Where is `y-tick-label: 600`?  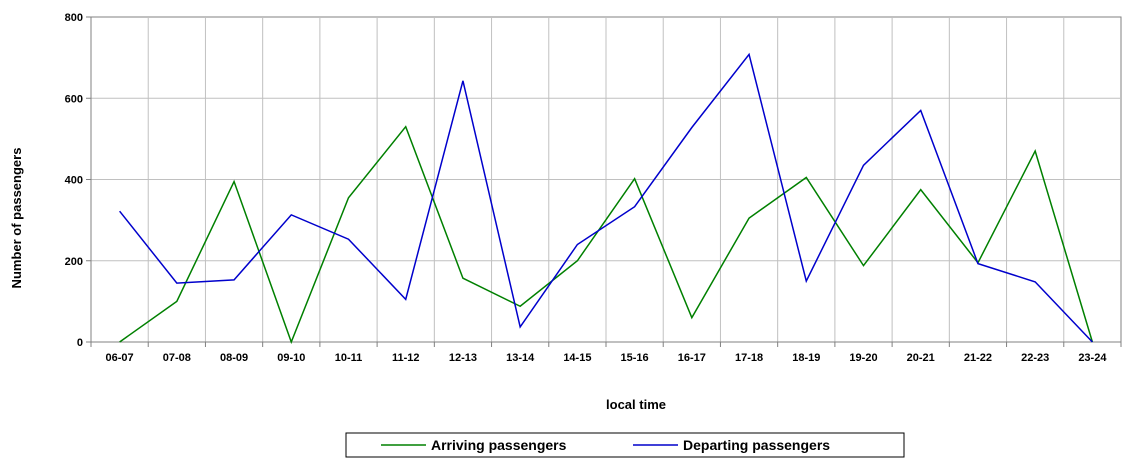
y-tick-label: 600 is located at coordinates (74, 99).